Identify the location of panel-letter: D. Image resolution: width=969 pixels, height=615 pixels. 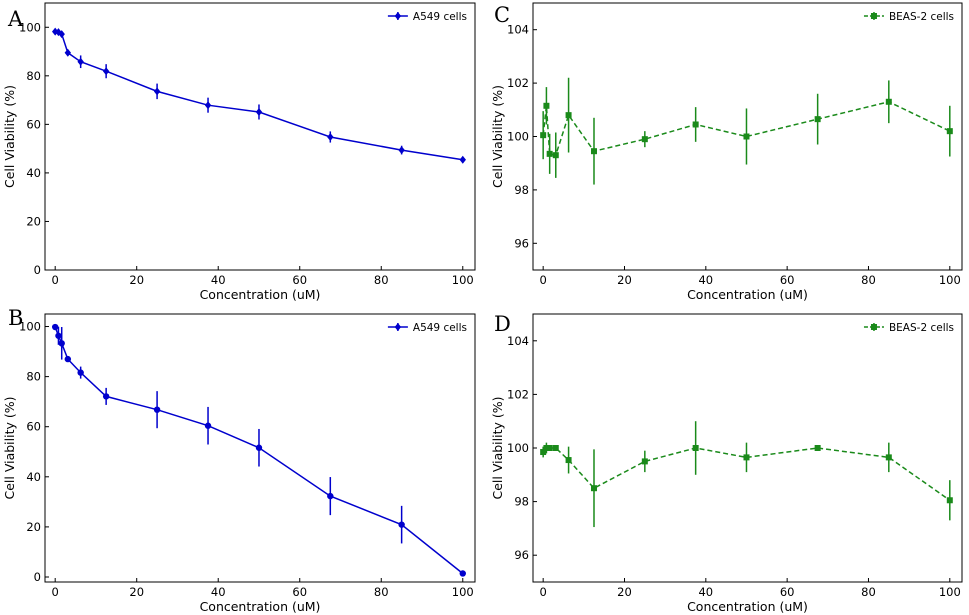
(502, 324).